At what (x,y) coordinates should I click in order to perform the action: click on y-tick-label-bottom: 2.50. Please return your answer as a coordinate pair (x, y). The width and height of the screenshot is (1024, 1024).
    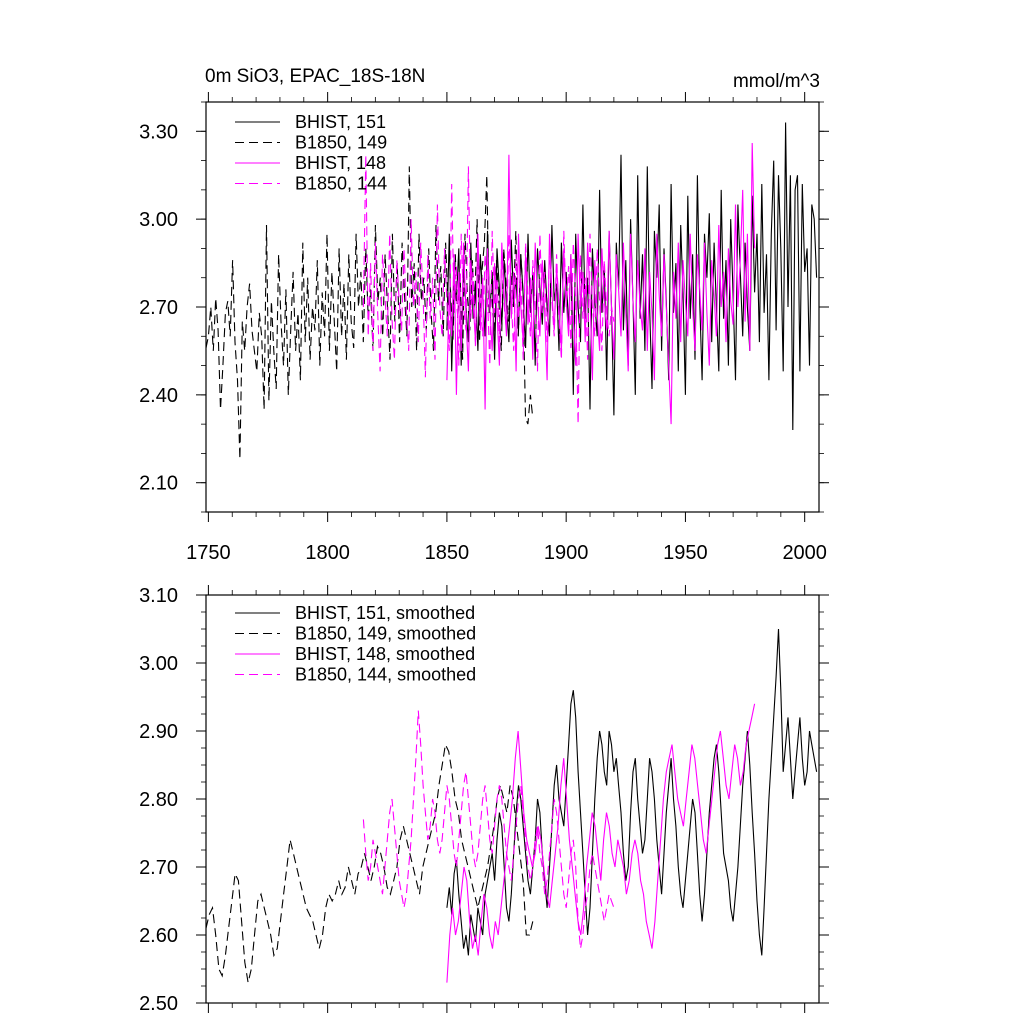
    Looking at the image, I should click on (158, 1004).